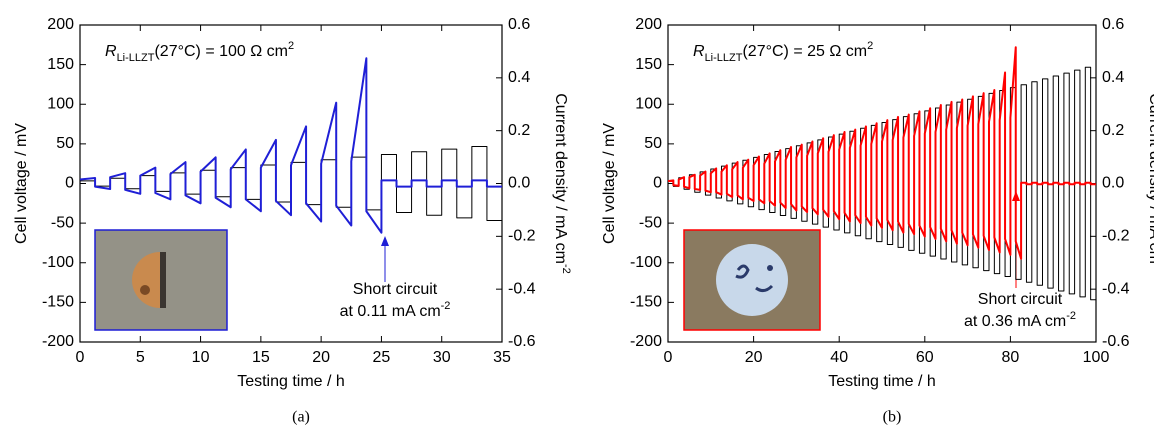 The height and width of the screenshot is (435, 1154). What do you see at coordinates (385, 259) in the screenshot?
I see `arrow-a` at bounding box center [385, 259].